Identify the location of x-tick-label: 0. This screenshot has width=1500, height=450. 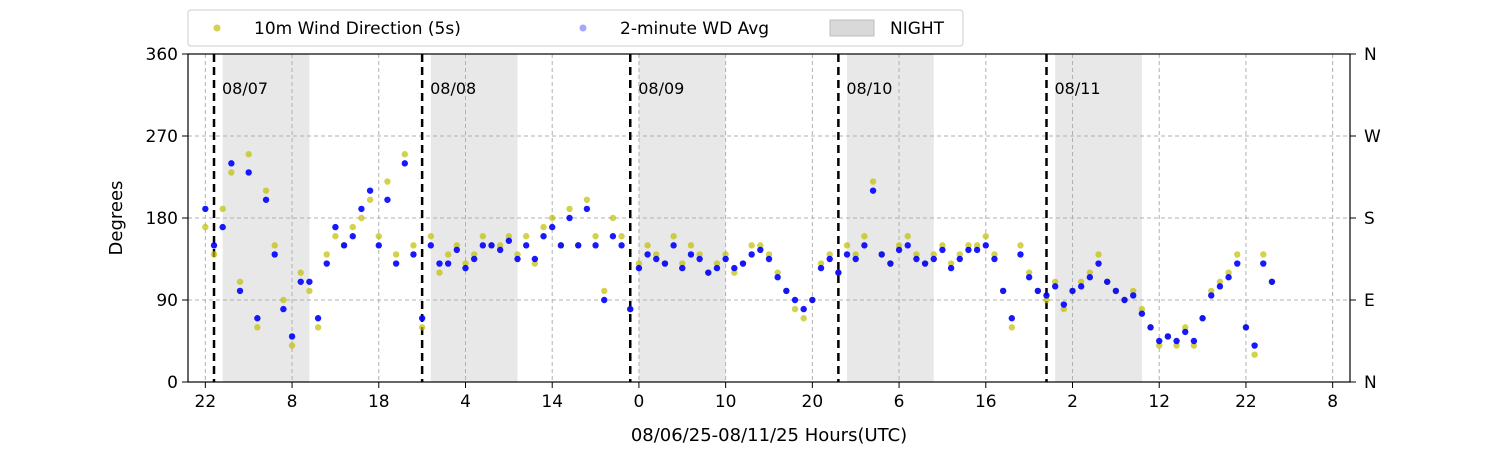
(639, 402).